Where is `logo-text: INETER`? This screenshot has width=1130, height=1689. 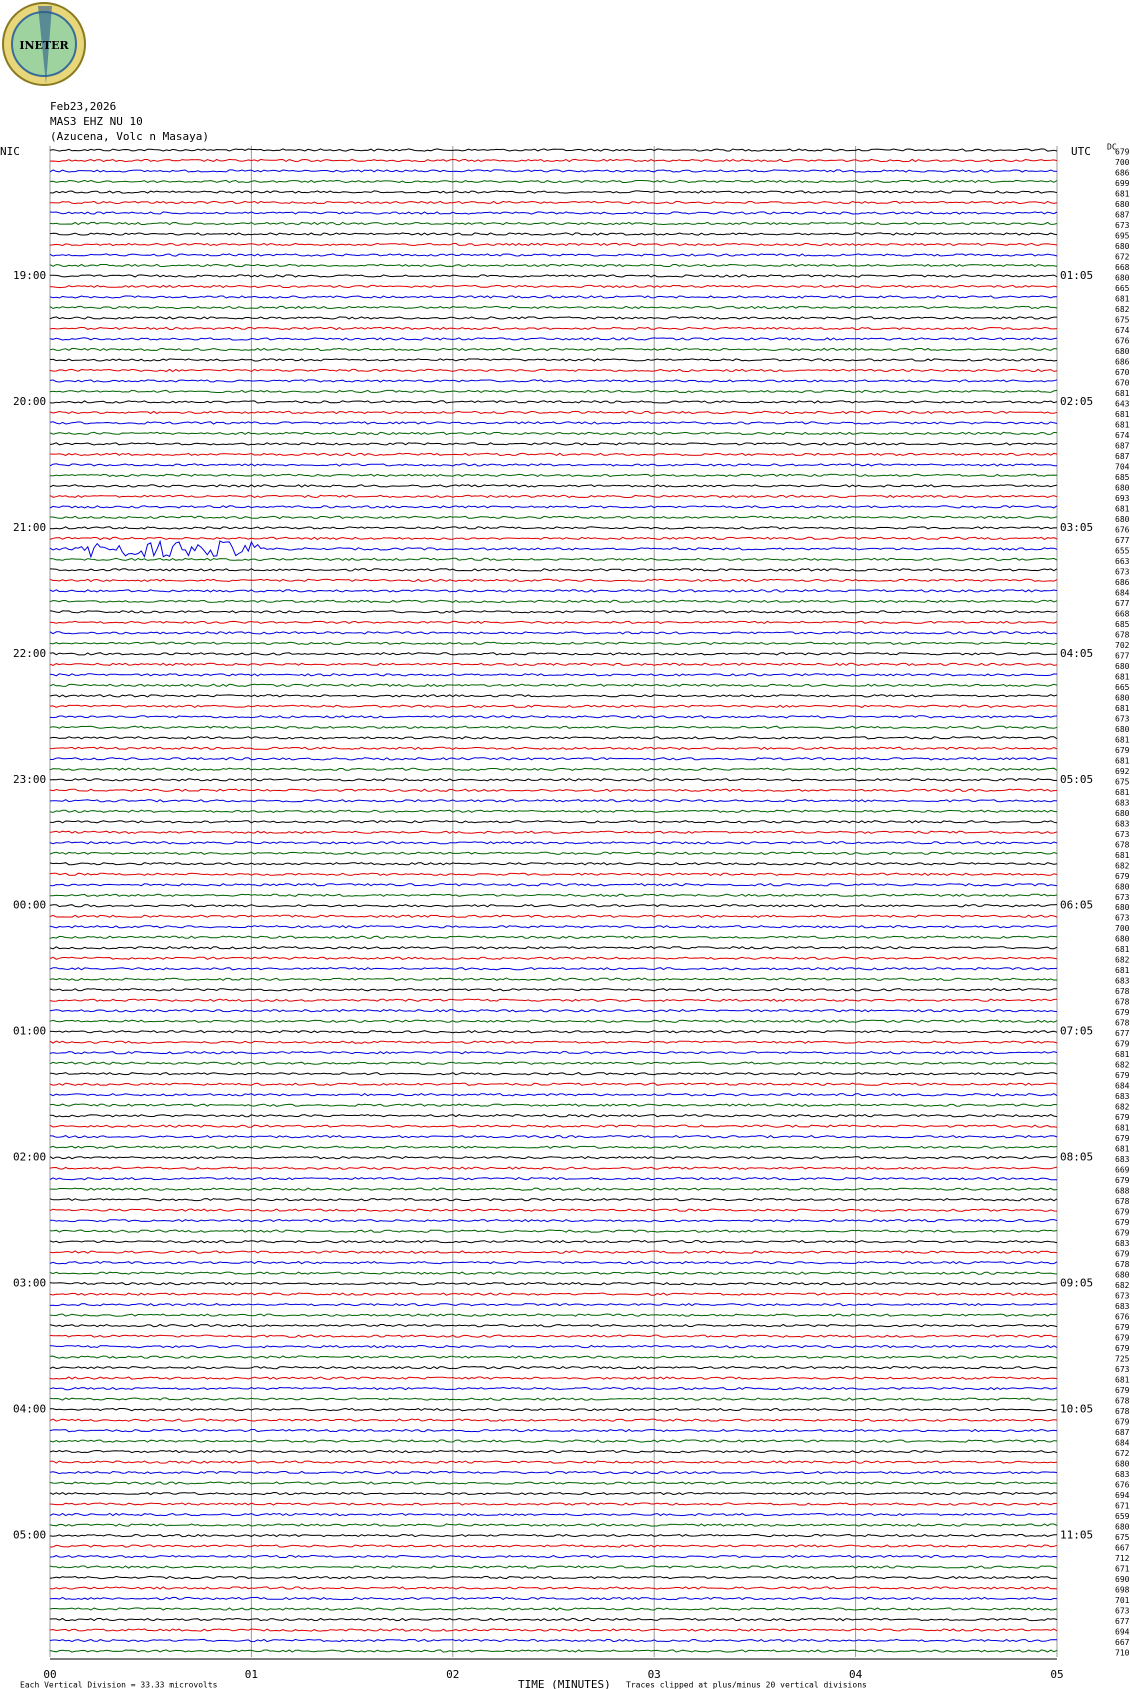 logo-text: INETER is located at coordinates (44, 45).